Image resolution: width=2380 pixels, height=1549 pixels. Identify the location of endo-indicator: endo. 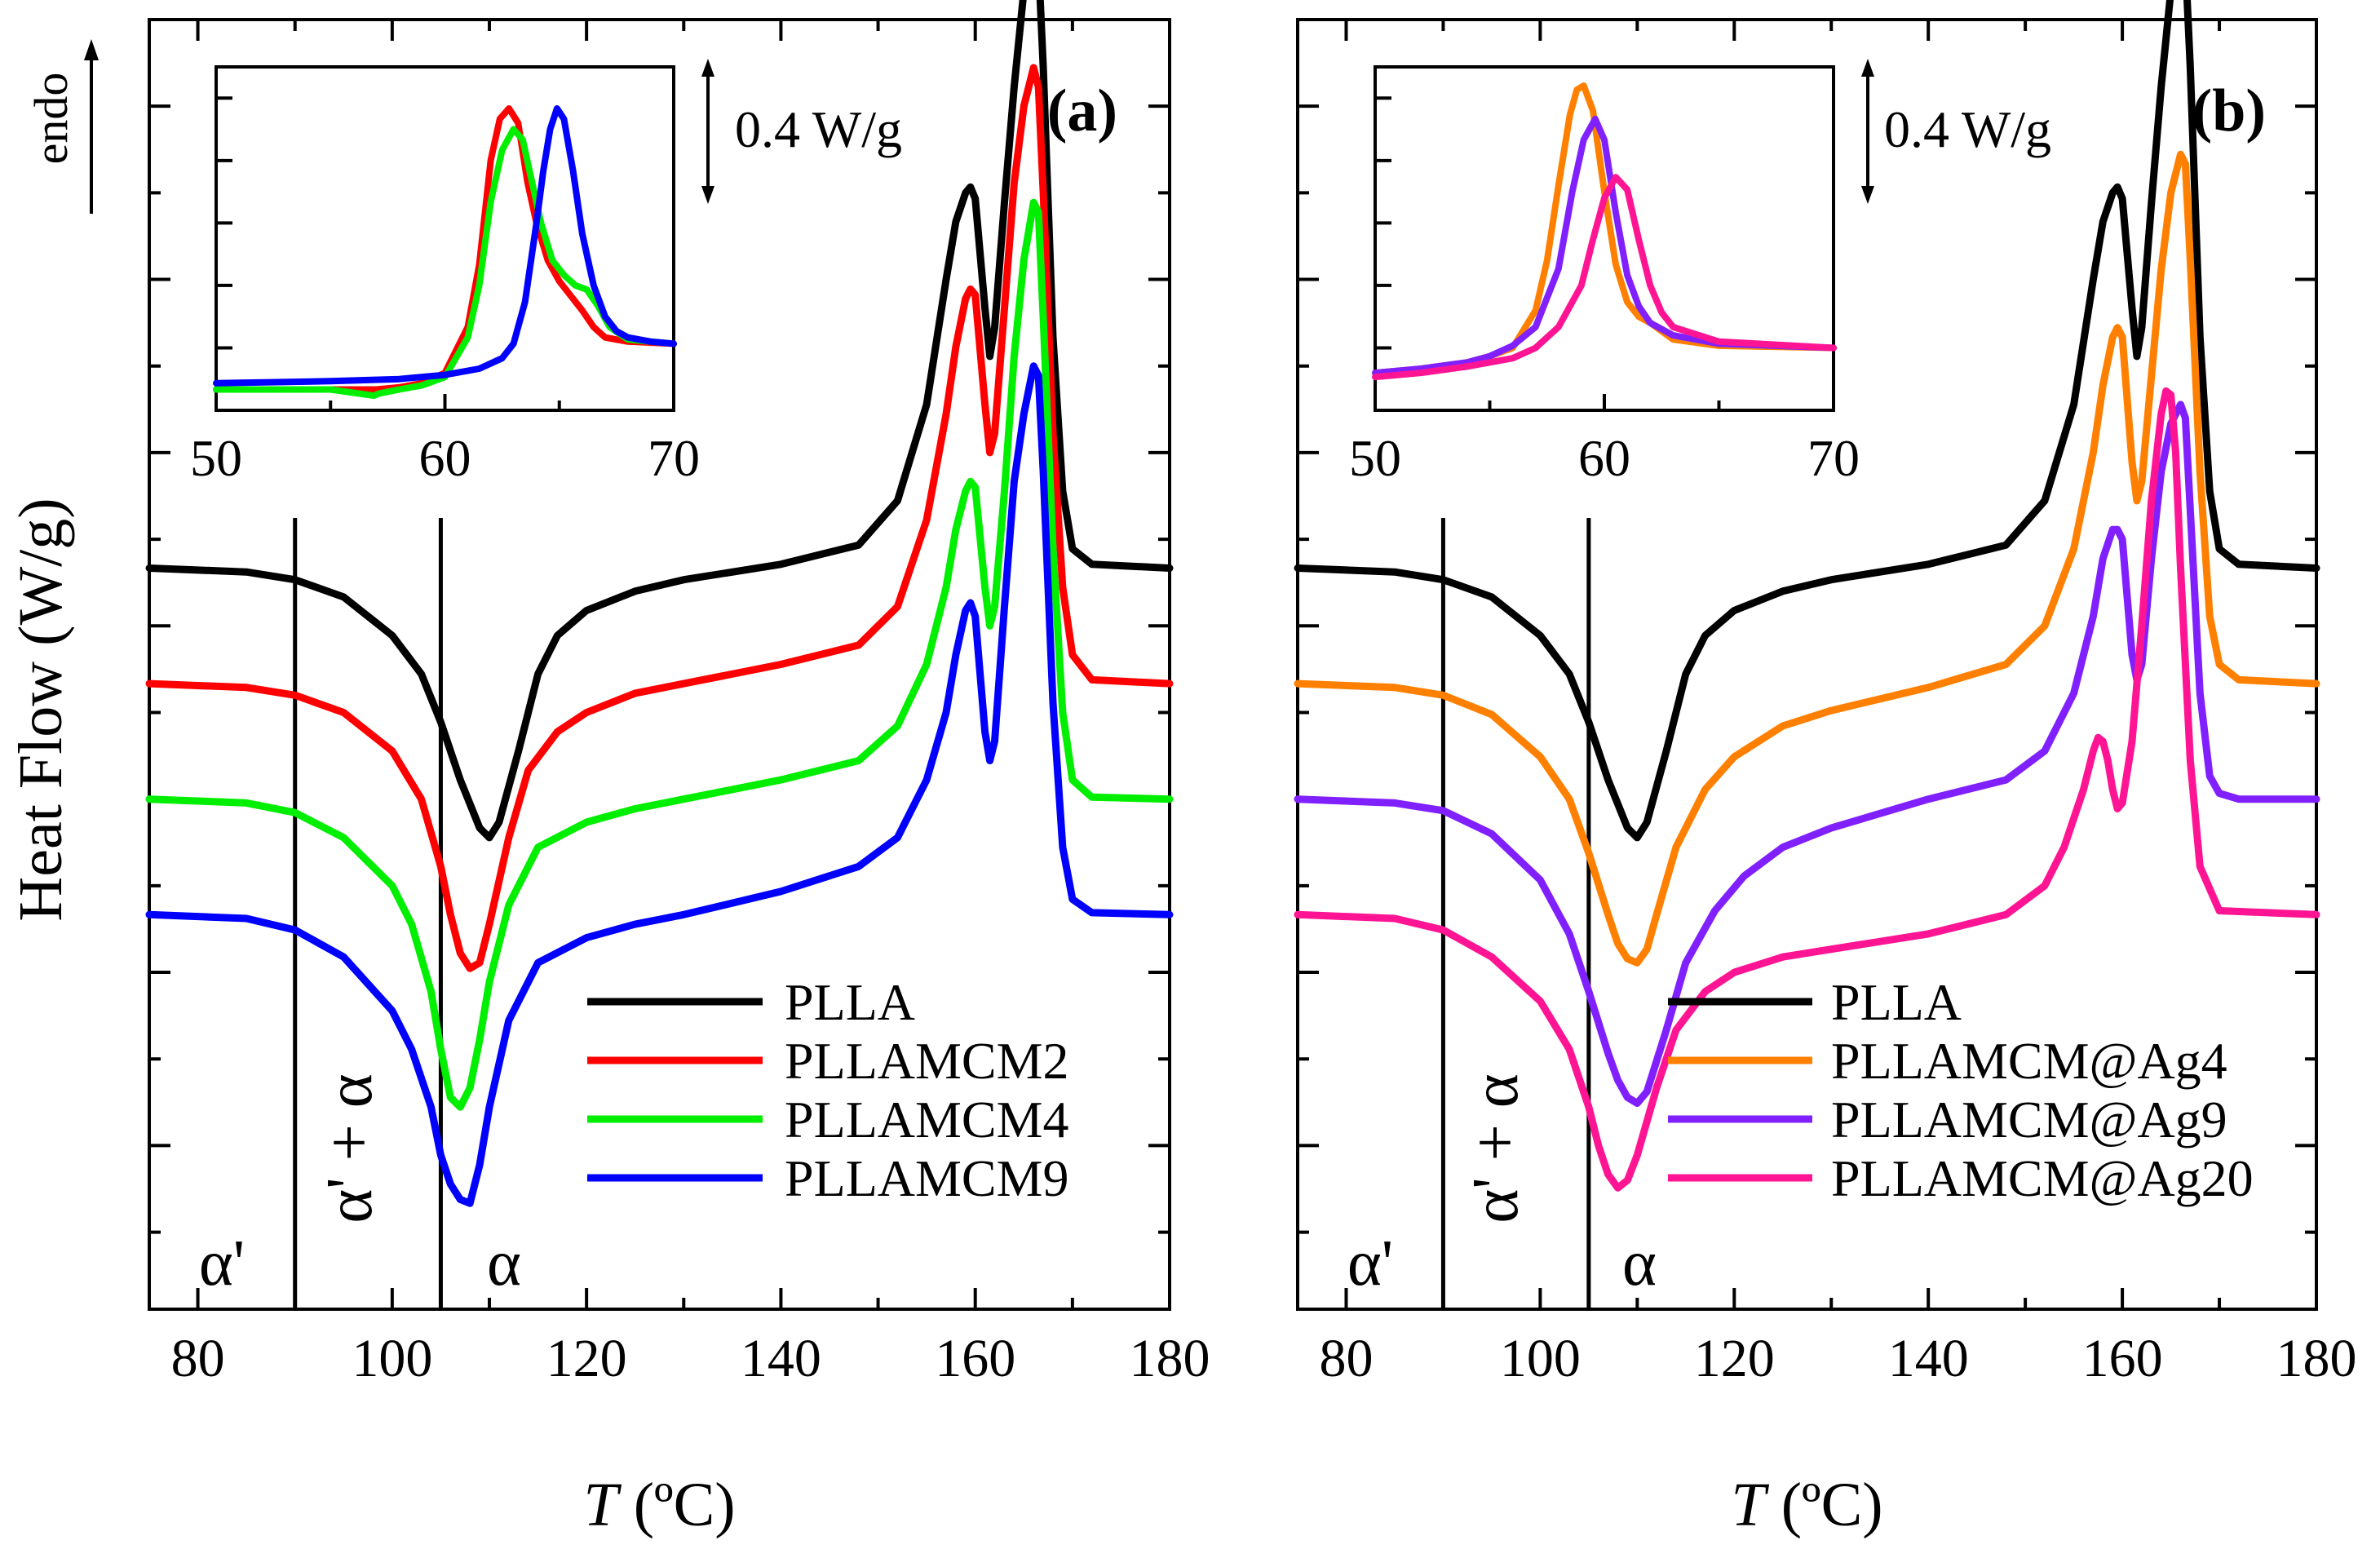
(62, 127).